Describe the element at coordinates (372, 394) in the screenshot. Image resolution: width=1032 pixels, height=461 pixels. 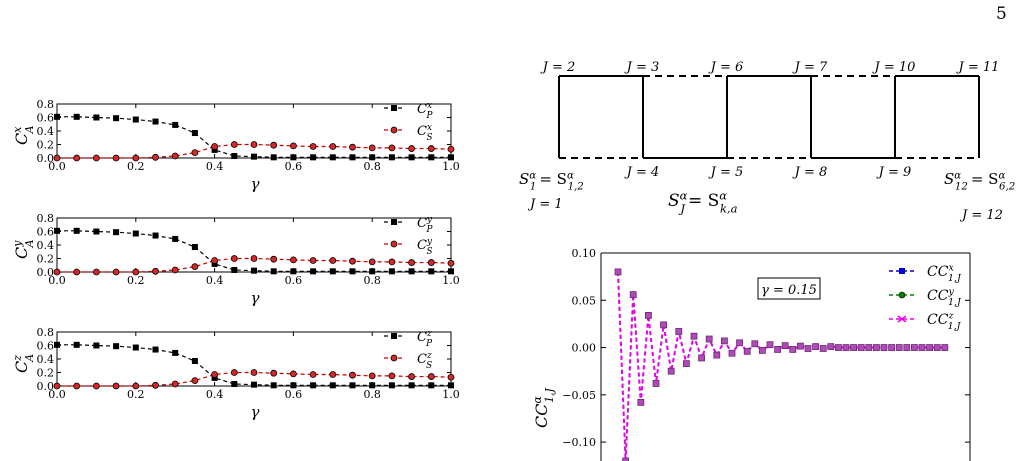
I see `x-tick-label: 0.8` at that location.